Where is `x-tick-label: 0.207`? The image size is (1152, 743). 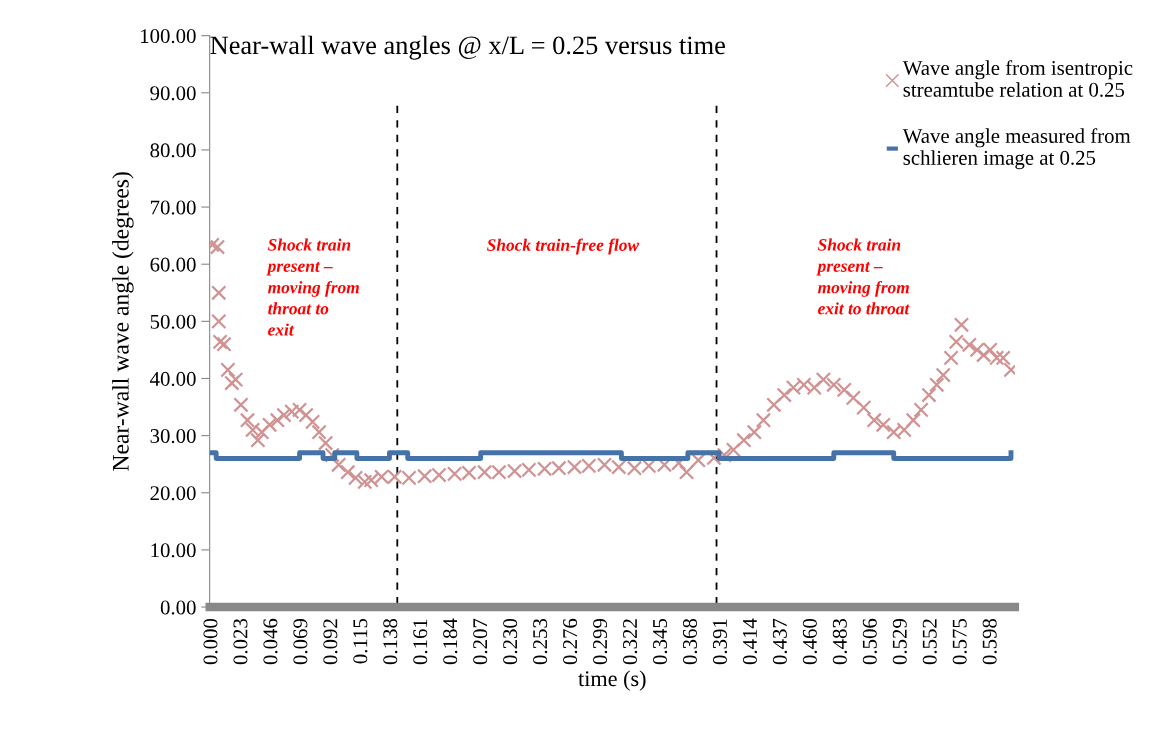 x-tick-label: 0.207 is located at coordinates (480, 641).